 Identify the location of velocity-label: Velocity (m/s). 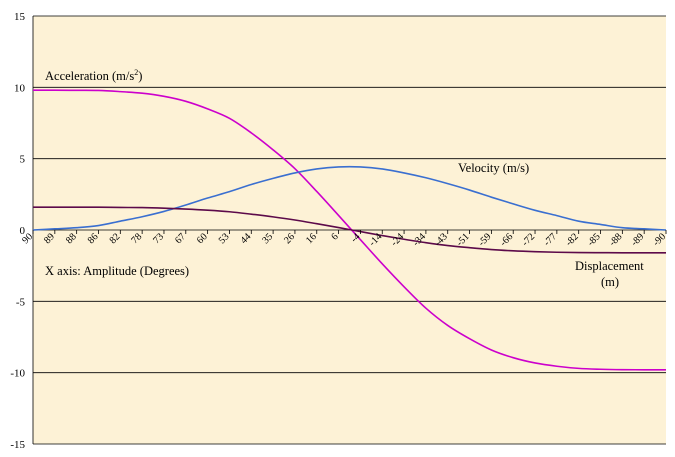
(493, 168).